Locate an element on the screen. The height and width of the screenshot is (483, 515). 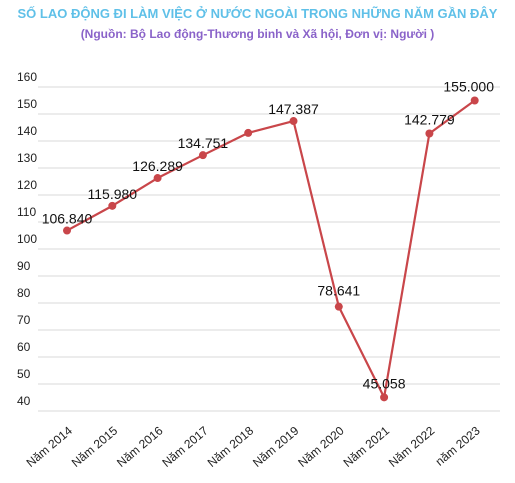
data-label: 45.058 is located at coordinates (384, 383).